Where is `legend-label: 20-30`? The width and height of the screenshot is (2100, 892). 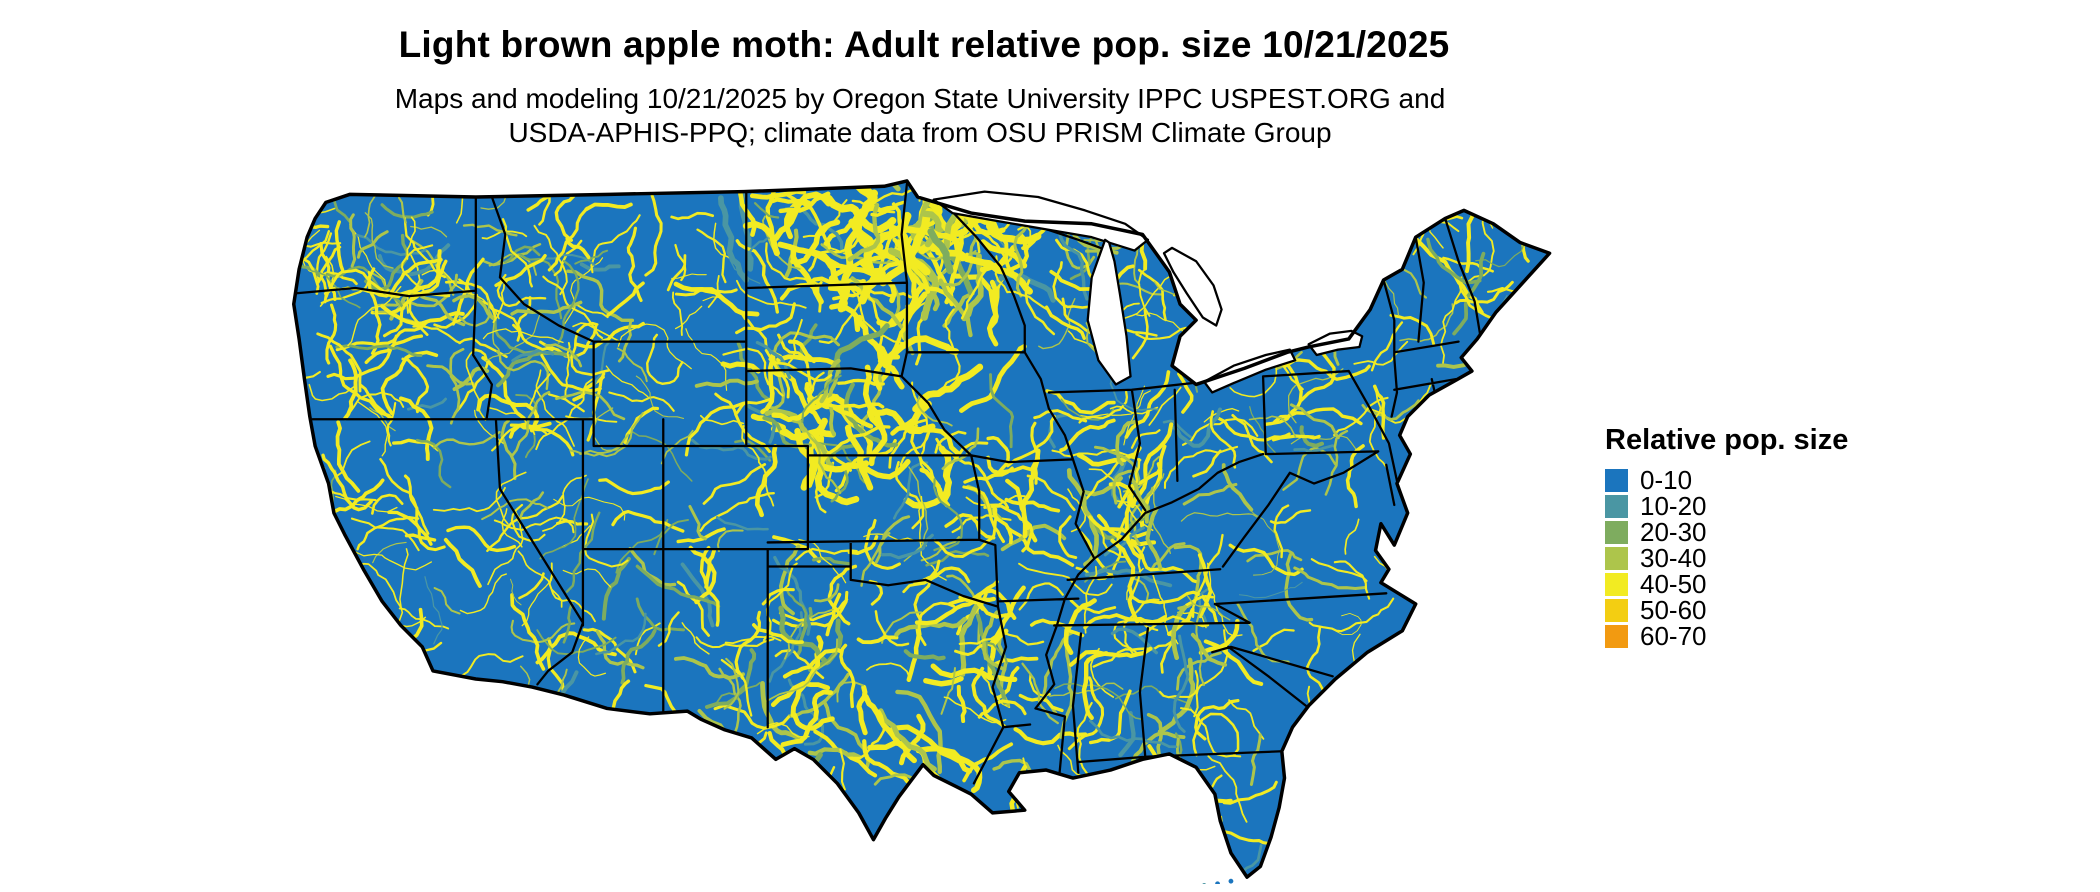
legend-label: 20-30 is located at coordinates (1673, 532).